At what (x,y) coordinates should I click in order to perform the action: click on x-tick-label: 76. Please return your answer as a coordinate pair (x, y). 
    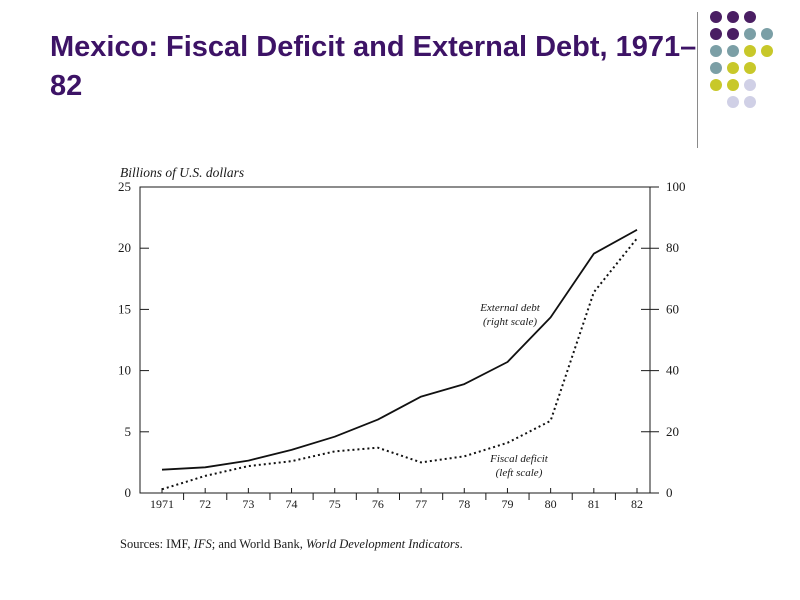
    Looking at the image, I should click on (378, 504).